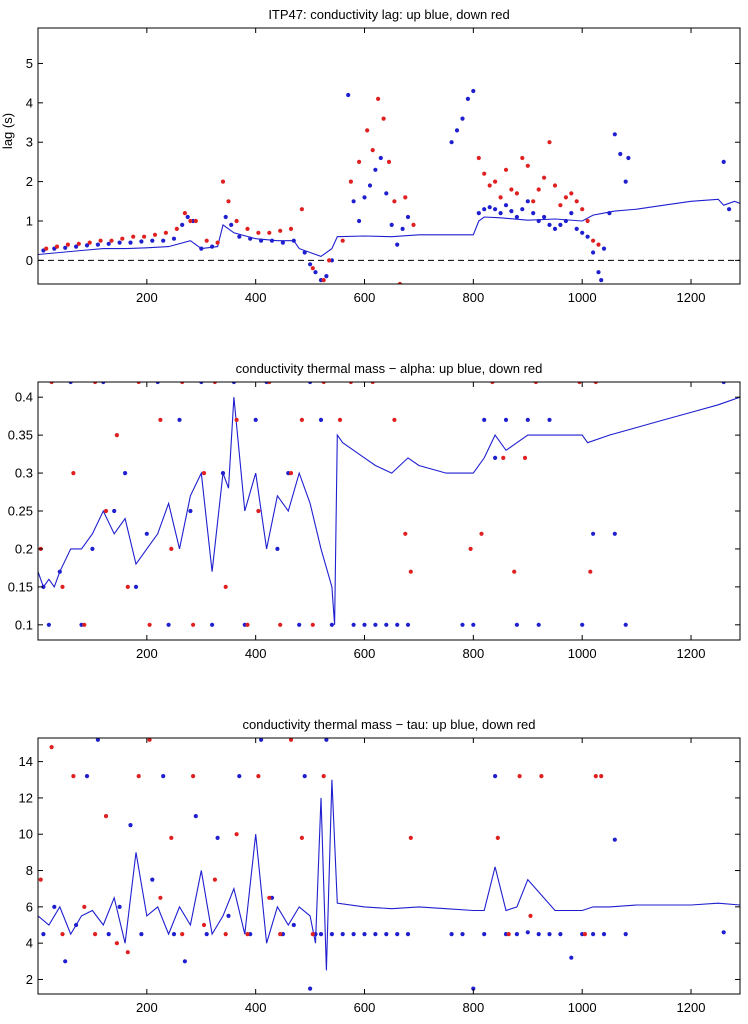 This screenshot has height=1024, width=748. What do you see at coordinates (29, 142) in the screenshot?
I see `y-tick-label: 3` at bounding box center [29, 142].